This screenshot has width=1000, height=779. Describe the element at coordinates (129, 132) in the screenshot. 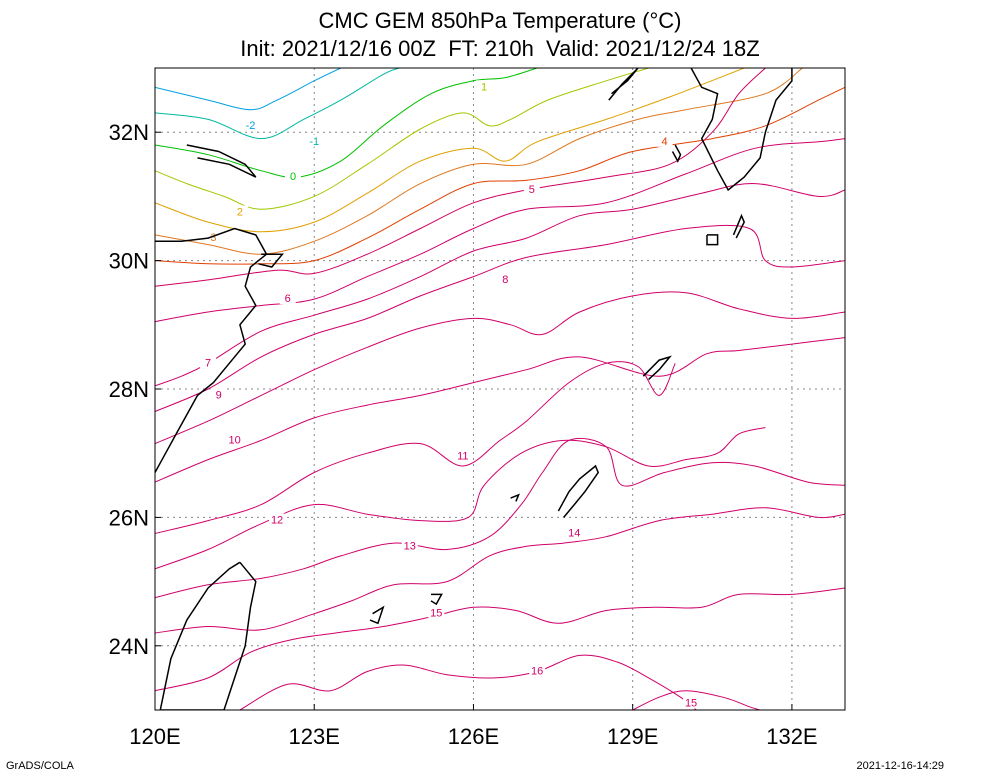

I see `tick-label-lat: 32N` at that location.